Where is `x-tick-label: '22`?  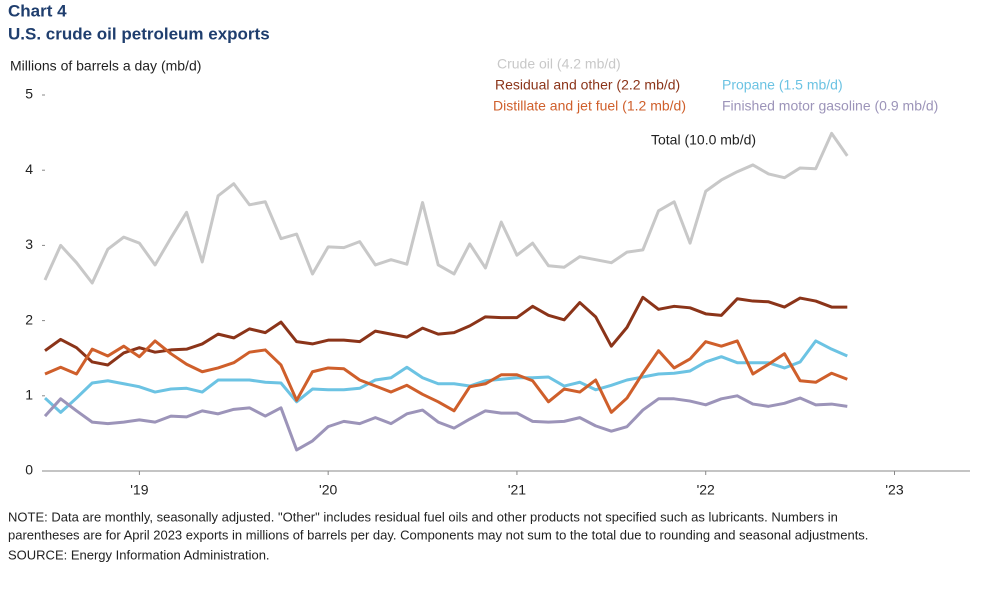
x-tick-label: '22 is located at coordinates (706, 490).